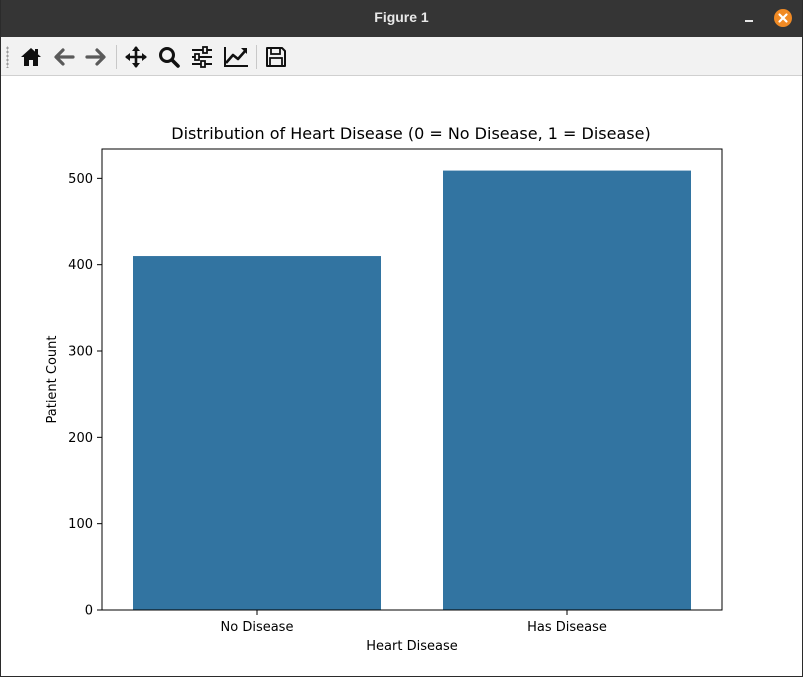 The image size is (803, 677). I want to click on y-tick-label: 0, so click(89, 611).